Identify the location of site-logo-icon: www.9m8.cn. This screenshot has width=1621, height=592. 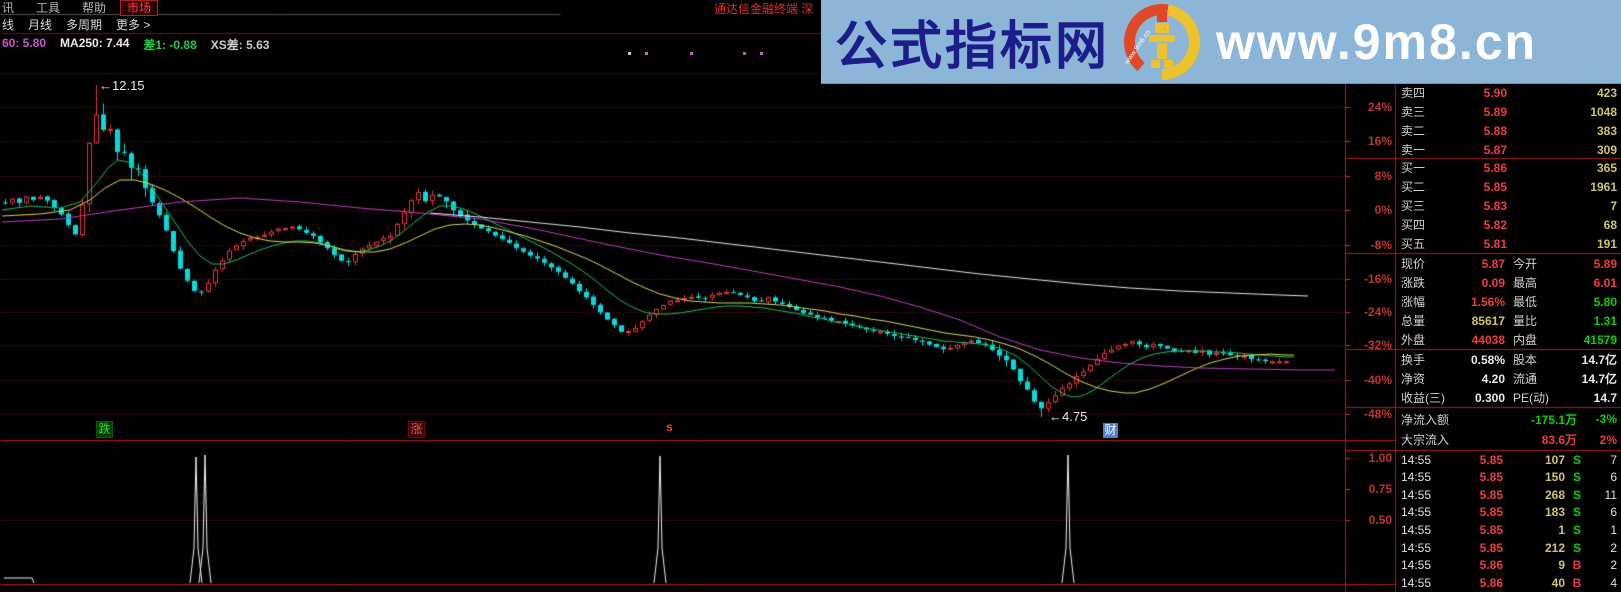
(1162, 41).